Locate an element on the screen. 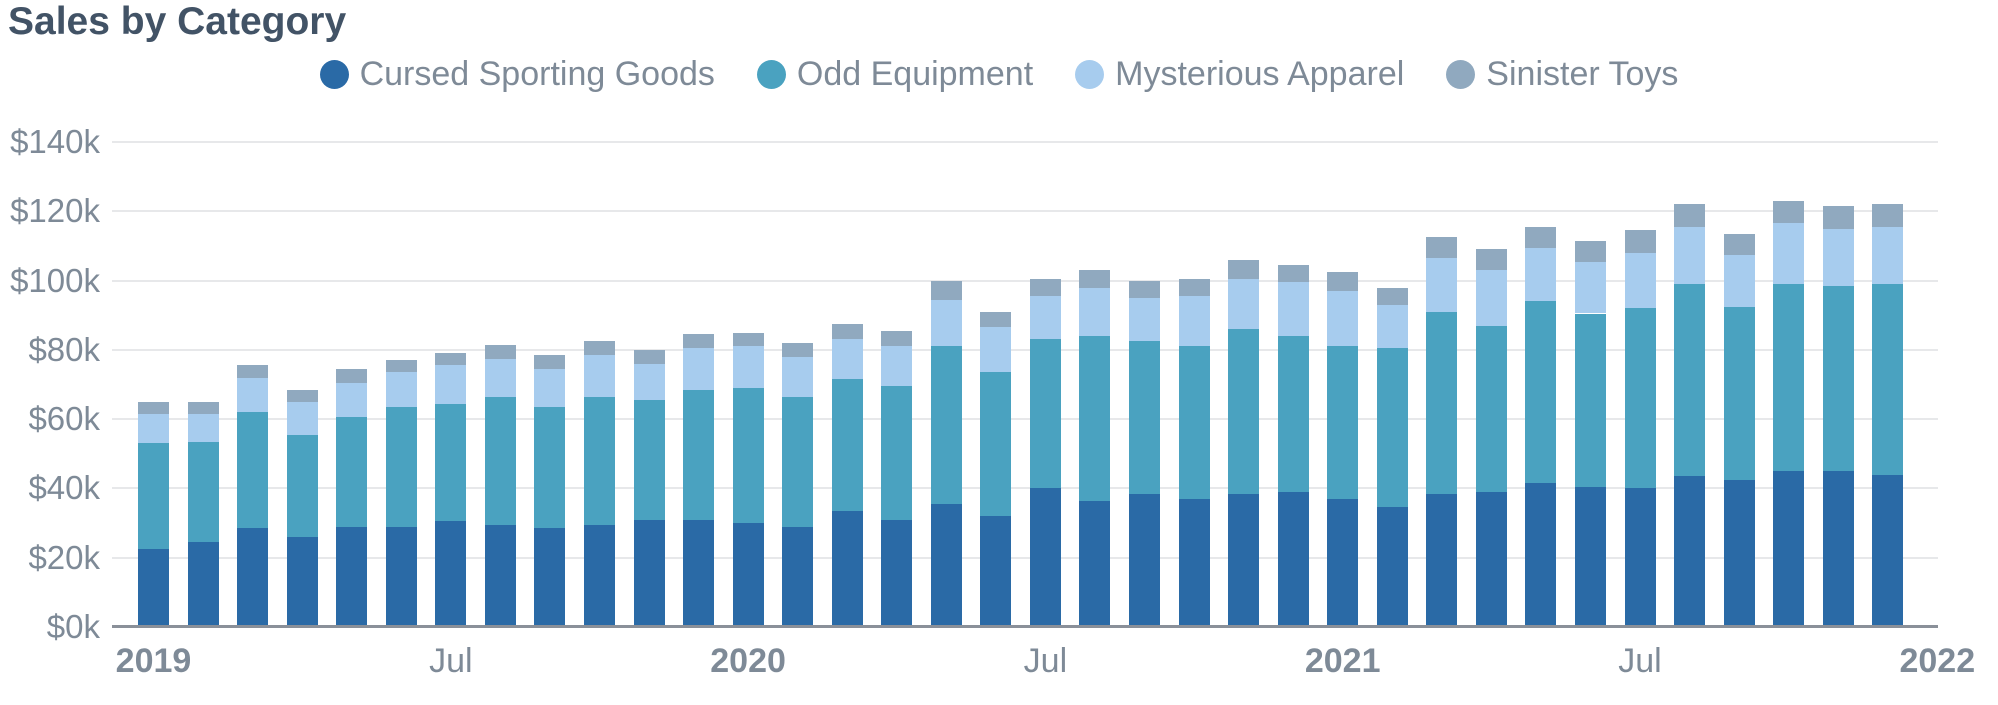 The width and height of the screenshot is (1998, 705). bar-apr-2021 is located at coordinates (1491, 384).